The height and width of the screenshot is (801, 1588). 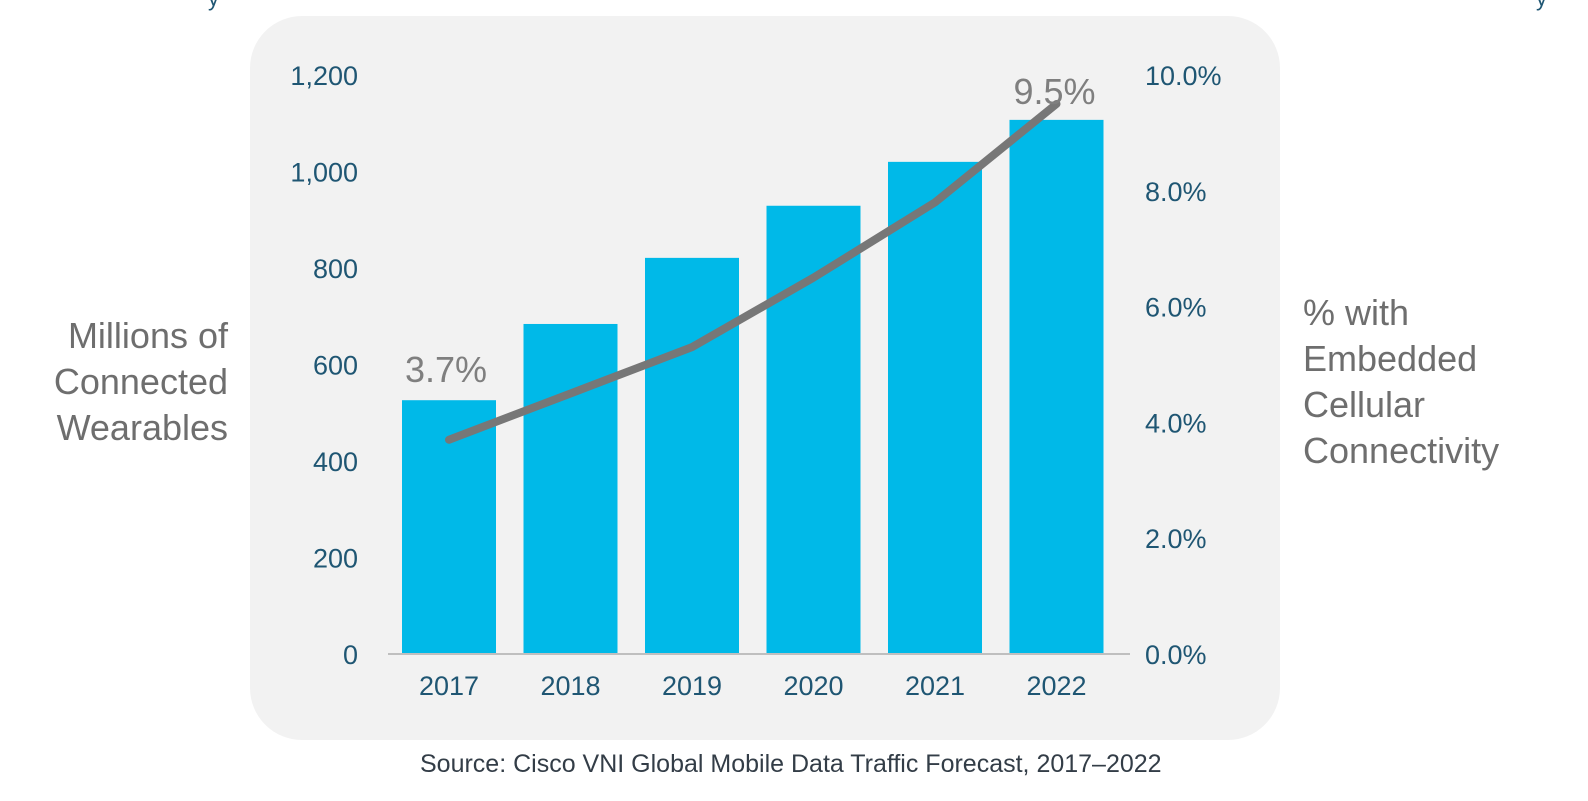 I want to click on title-fragment-right: y, so click(x=1541, y=6).